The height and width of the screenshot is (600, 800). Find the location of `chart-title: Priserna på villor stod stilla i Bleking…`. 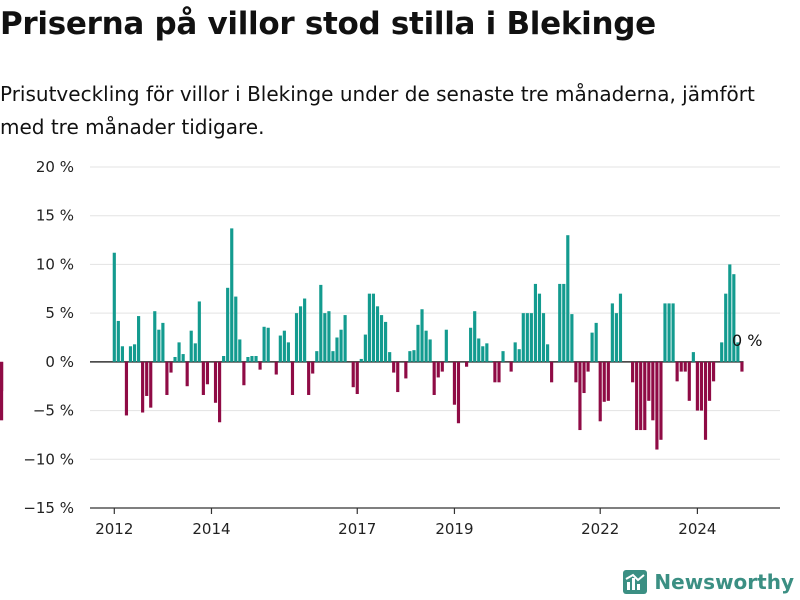

chart-title: Priserna på villor stod stilla i Bleking… is located at coordinates (328, 24).